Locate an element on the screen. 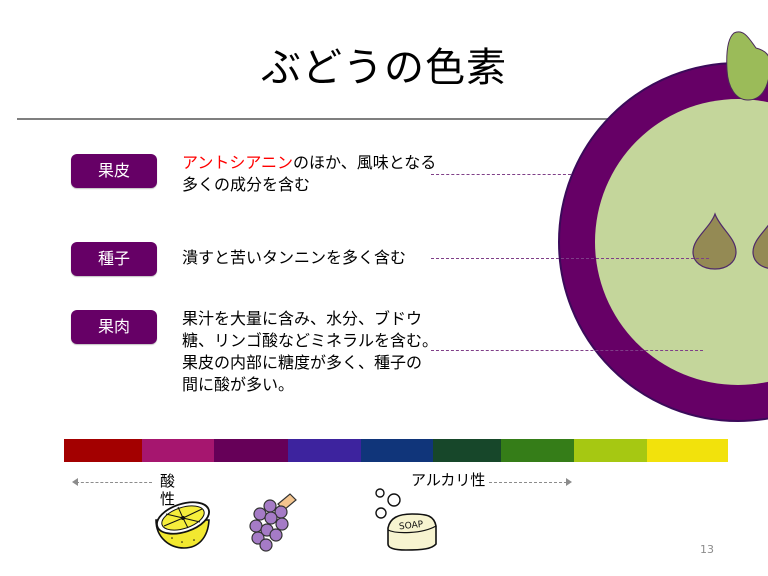 Image resolution: width=768 pixels, height=576 pixels. acid-arrowhead-icon is located at coordinates (75, 482).